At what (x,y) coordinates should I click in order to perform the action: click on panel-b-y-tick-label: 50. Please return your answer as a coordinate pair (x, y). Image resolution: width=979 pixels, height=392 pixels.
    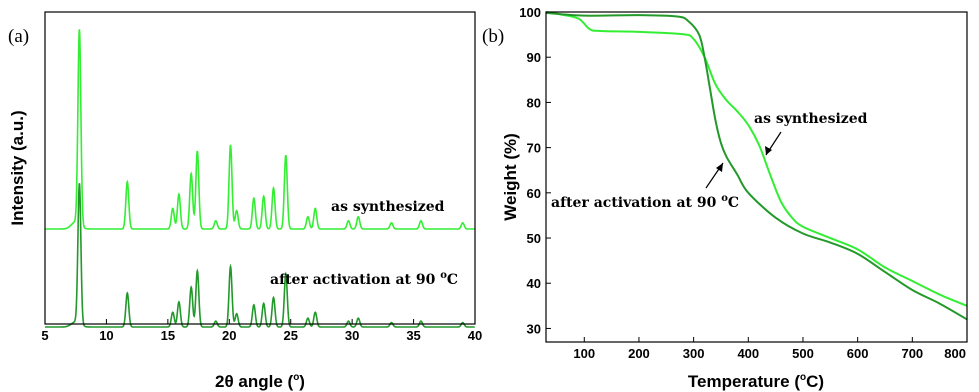
    Looking at the image, I should click on (534, 238).